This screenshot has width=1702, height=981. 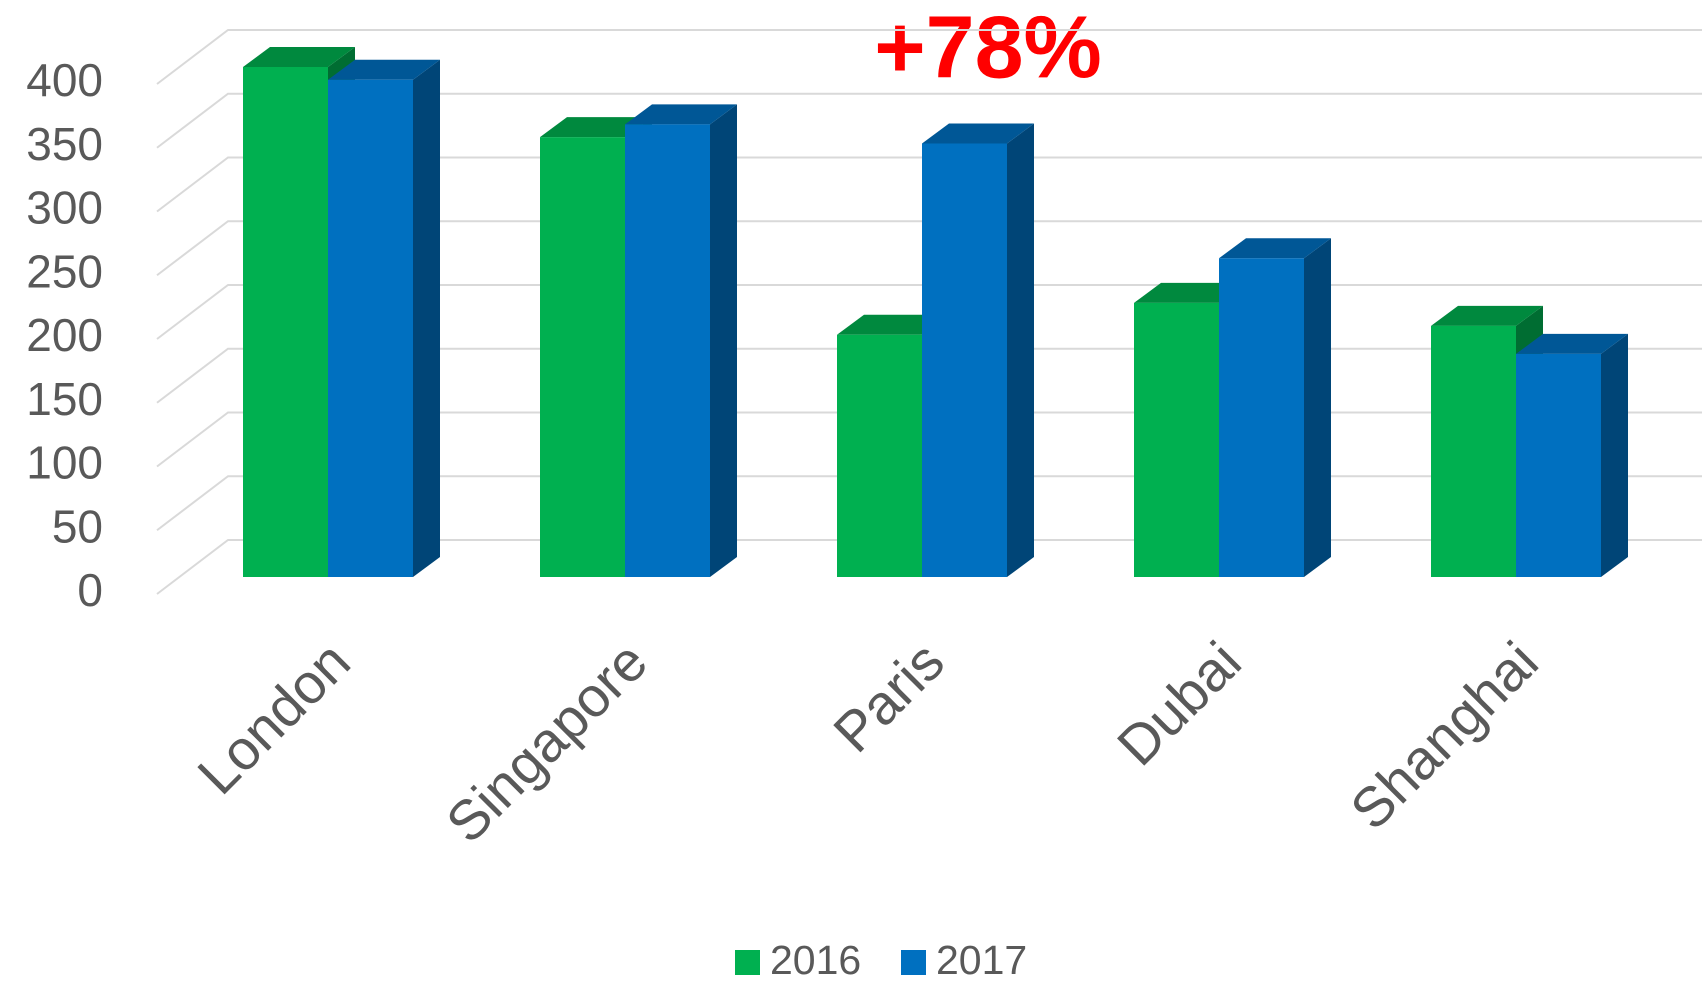 I want to click on x-tick-label: Shanghai, so click(x=1444, y=735).